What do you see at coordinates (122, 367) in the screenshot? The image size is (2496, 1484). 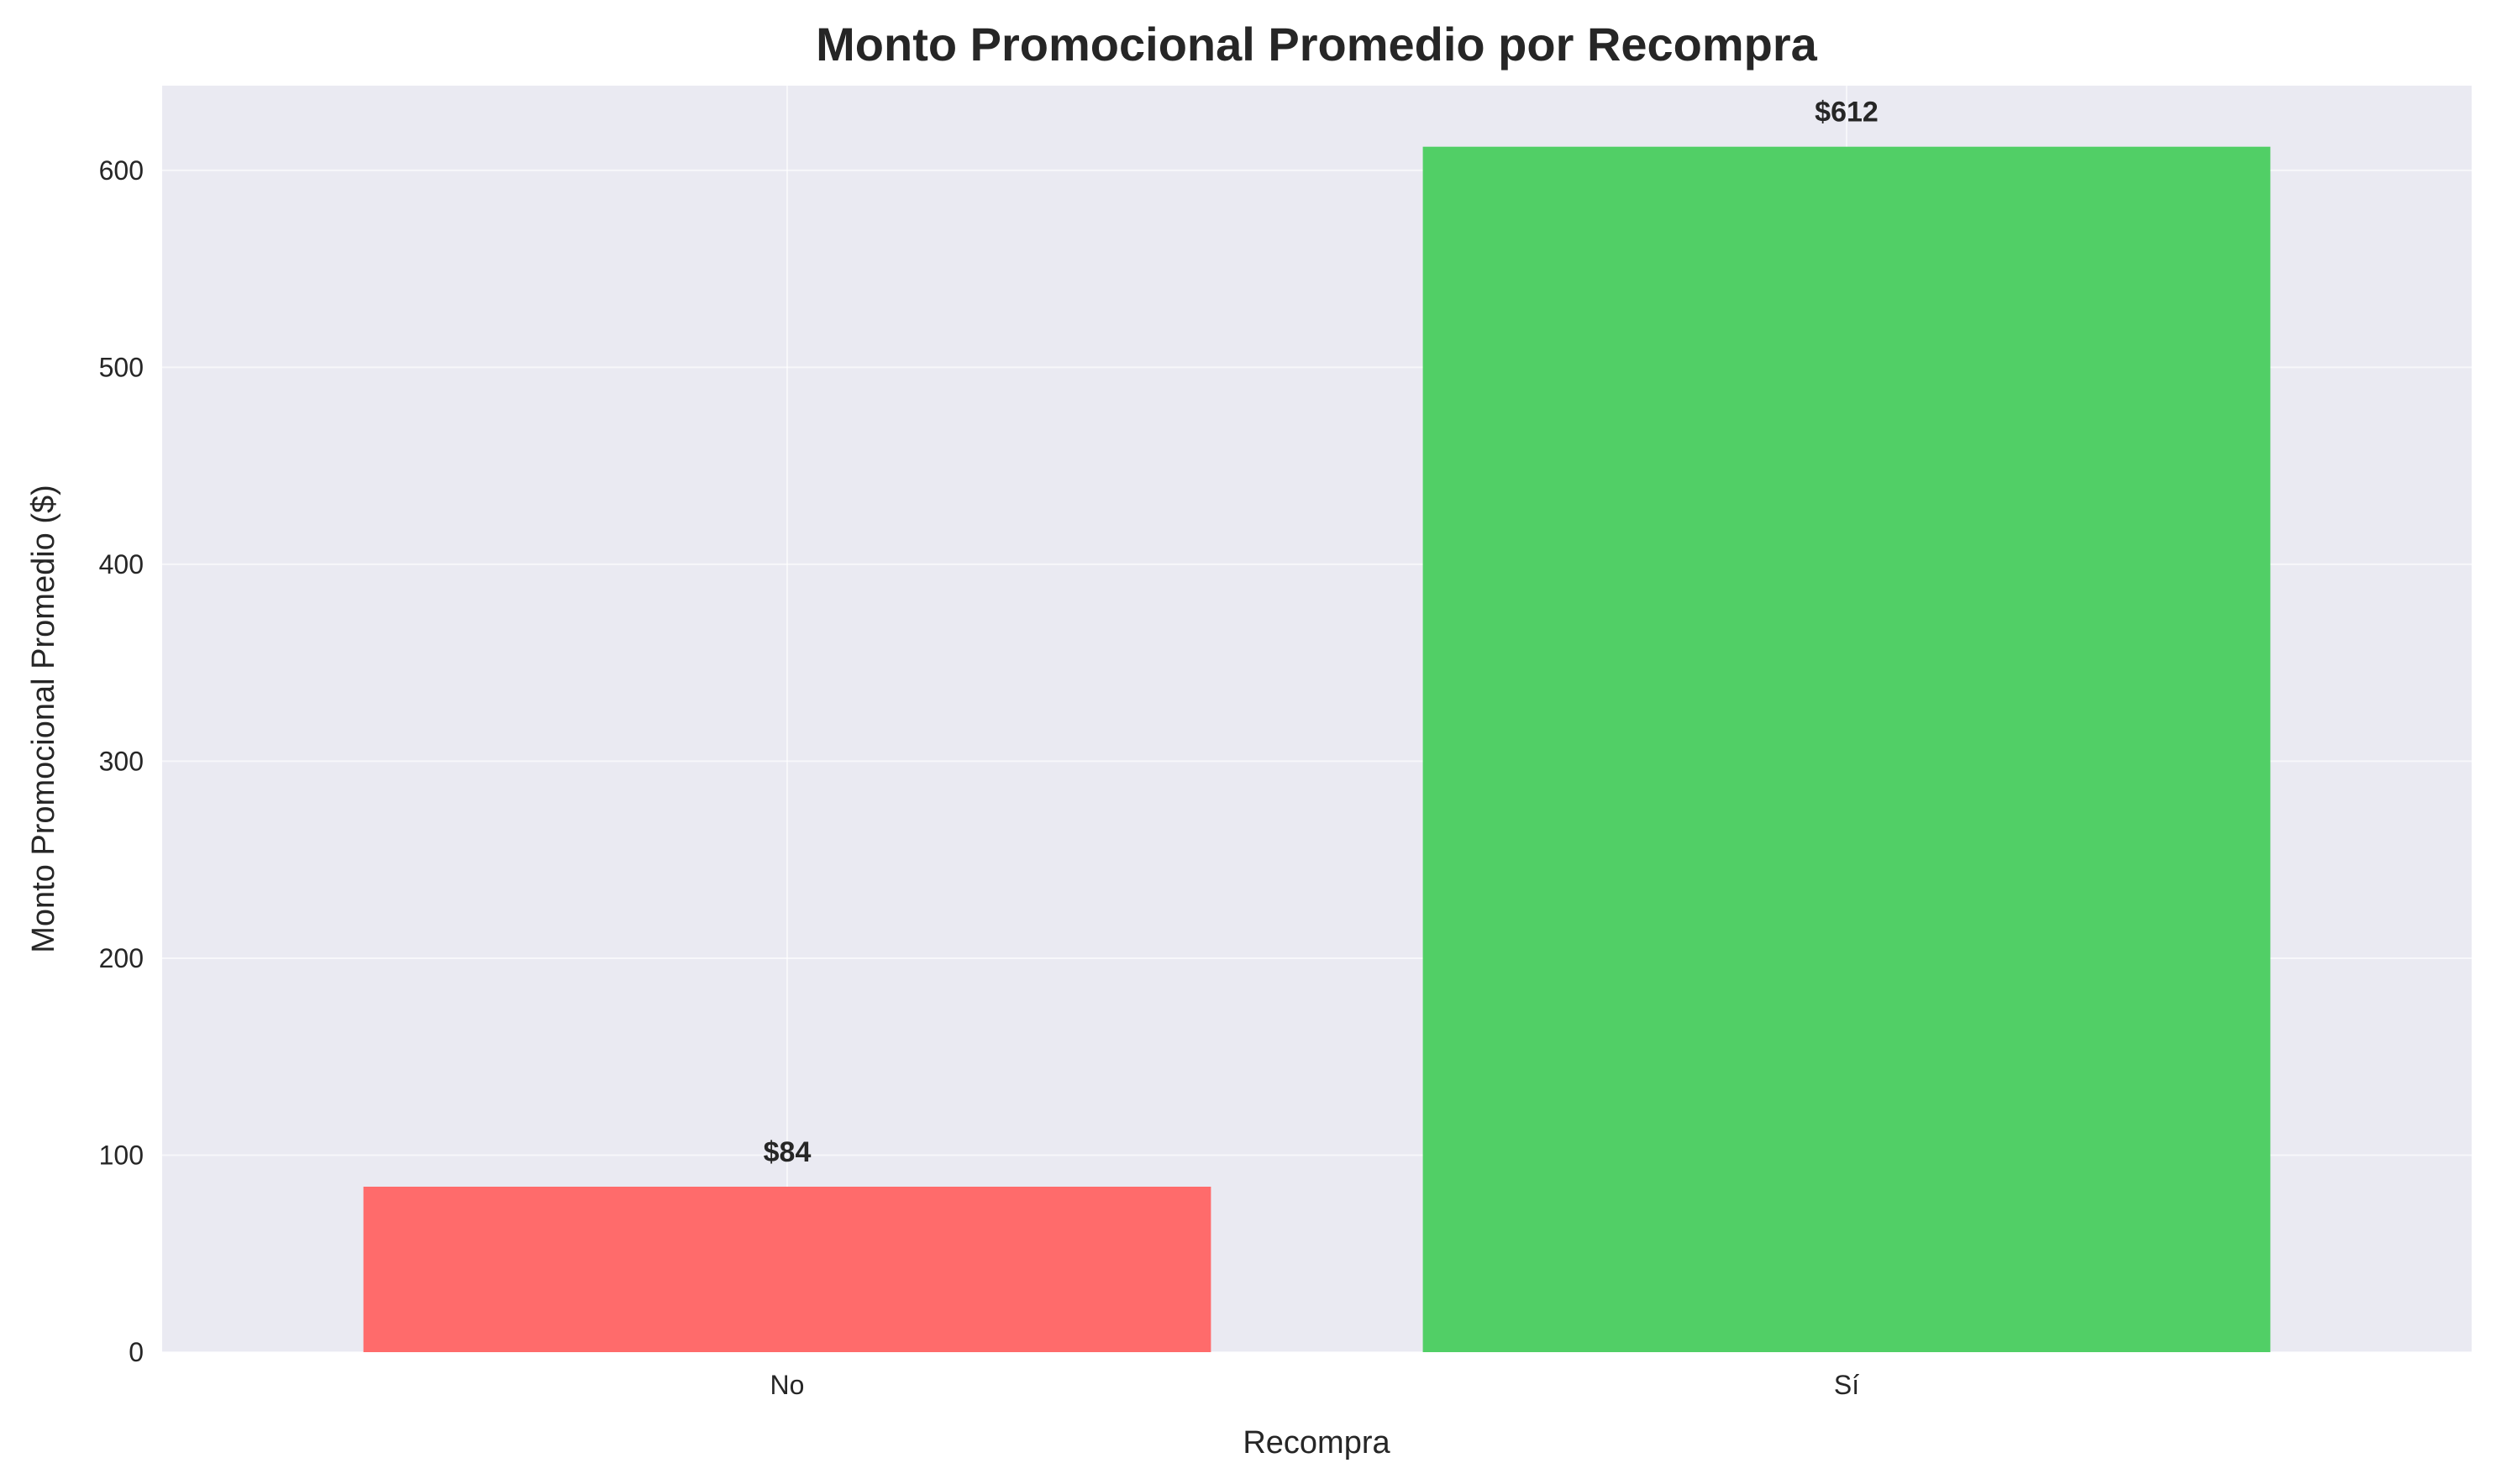 I see `y-tick-label: 500` at bounding box center [122, 367].